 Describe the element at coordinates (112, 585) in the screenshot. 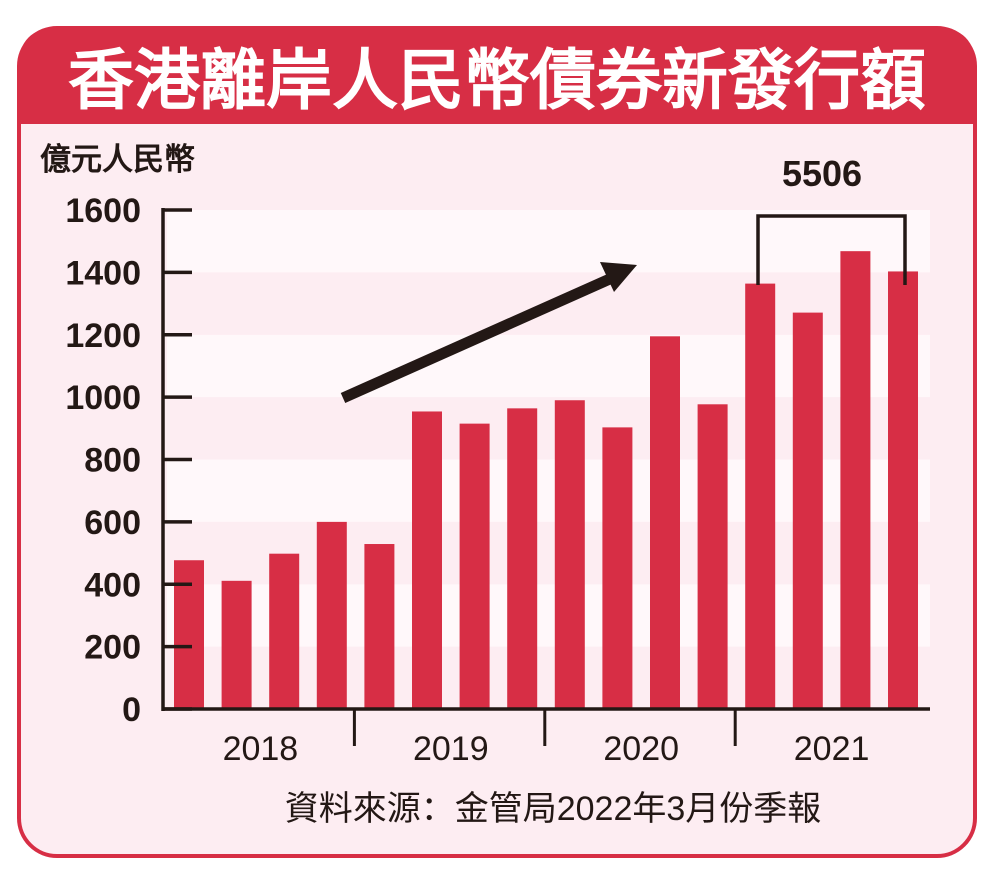

I see `y-tick-label: 400` at that location.